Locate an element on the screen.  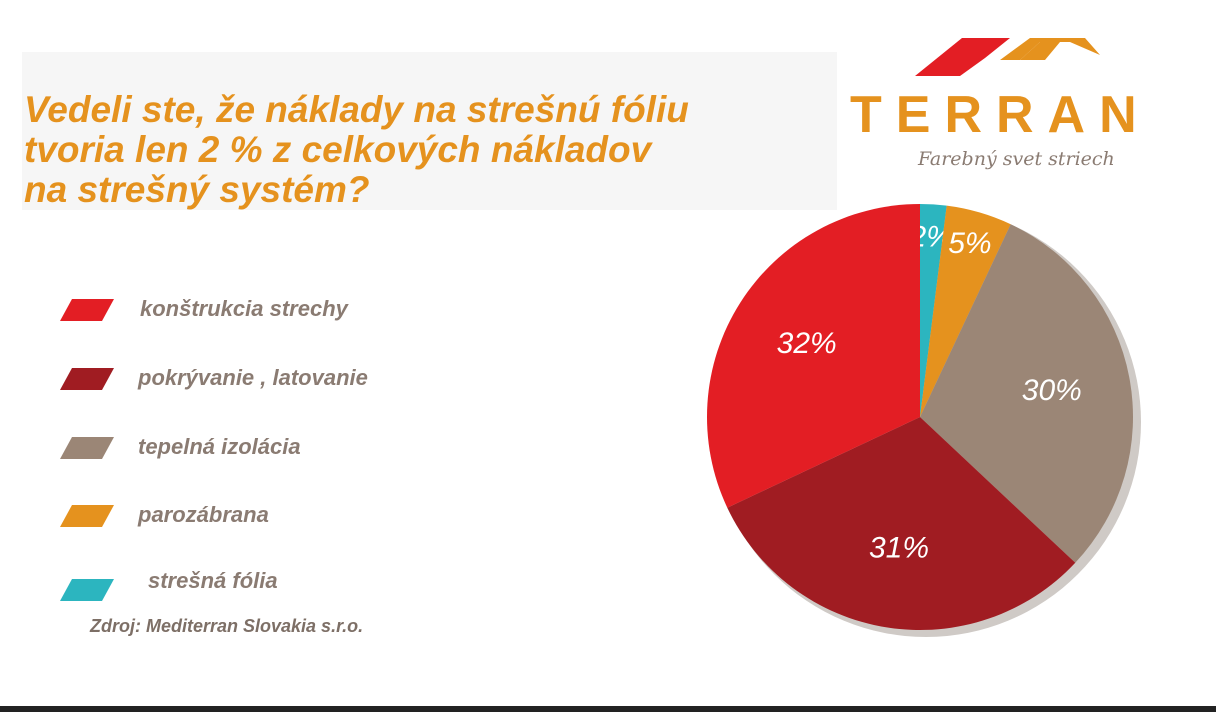
logo-name: TERRAN is located at coordinates (1000, 115).